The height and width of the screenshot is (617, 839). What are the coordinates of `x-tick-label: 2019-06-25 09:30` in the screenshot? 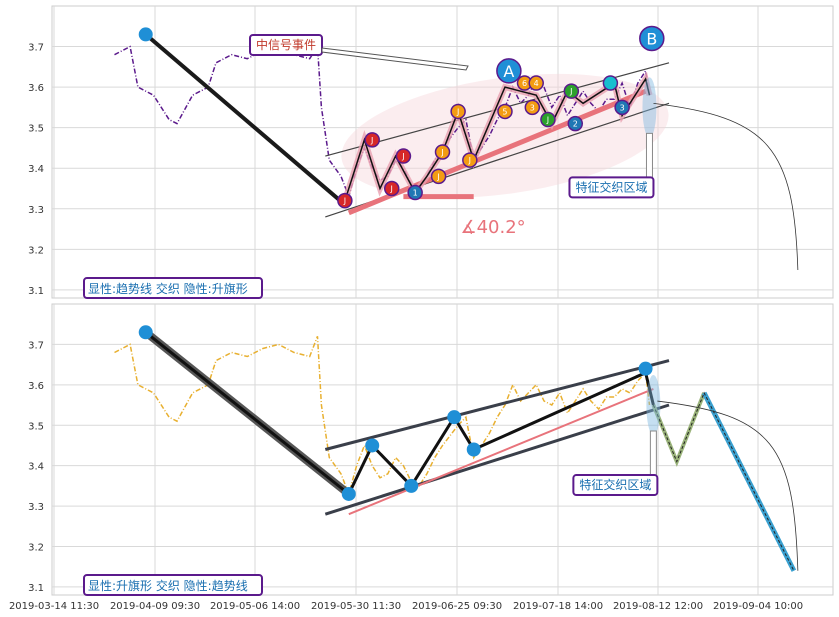 It's located at (457, 606).